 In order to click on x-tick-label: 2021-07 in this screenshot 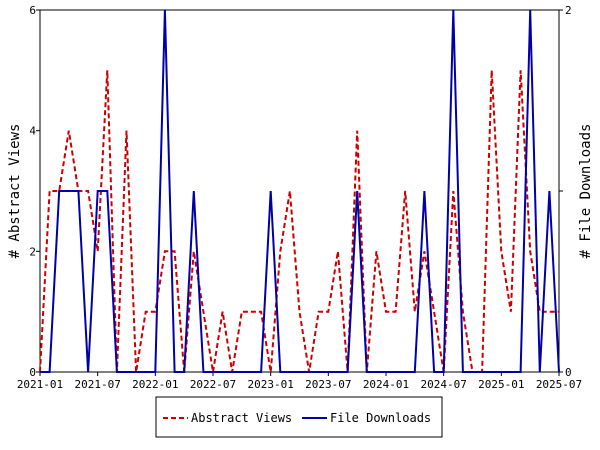, I will do `click(97, 384)`.